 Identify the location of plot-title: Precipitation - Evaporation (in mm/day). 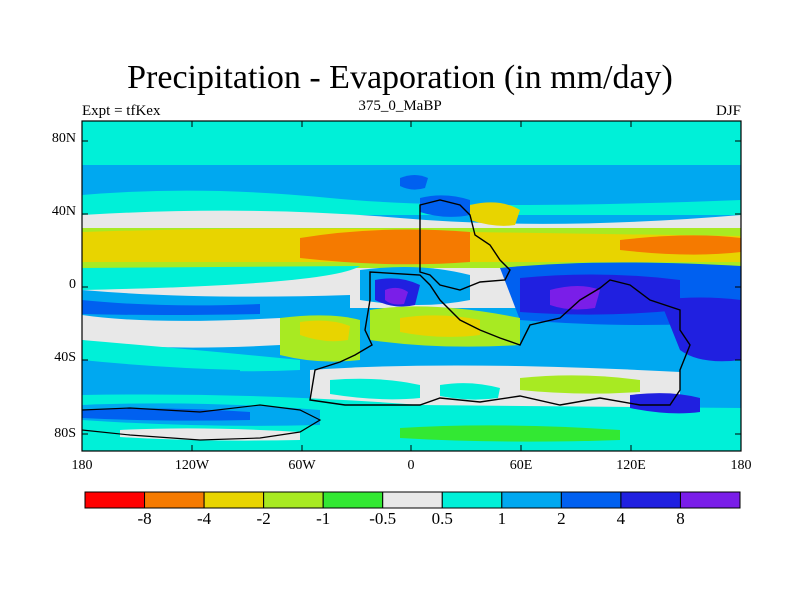
(400, 77).